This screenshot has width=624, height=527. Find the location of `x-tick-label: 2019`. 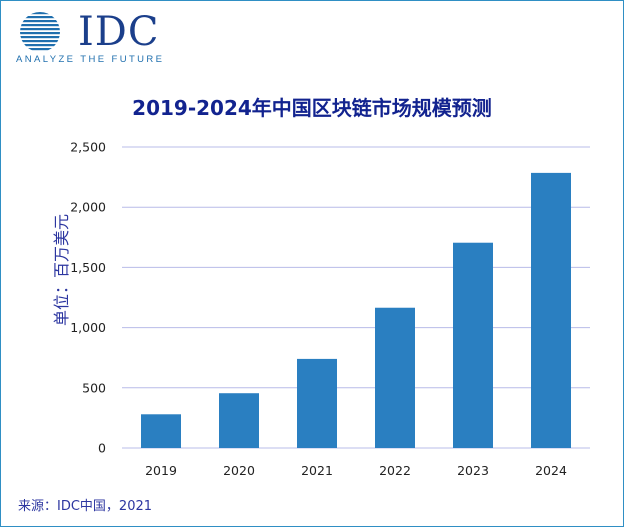

x-tick-label: 2019 is located at coordinates (161, 470).